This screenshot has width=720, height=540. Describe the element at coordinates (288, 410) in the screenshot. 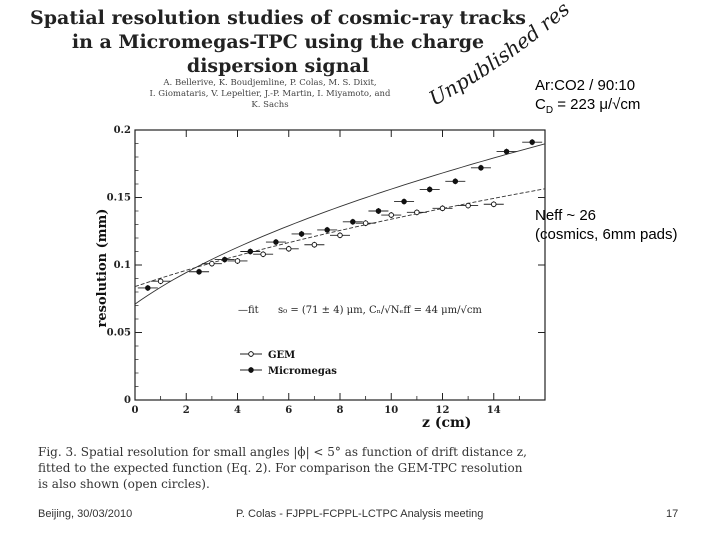

I see `x-tick-label: 6` at that location.